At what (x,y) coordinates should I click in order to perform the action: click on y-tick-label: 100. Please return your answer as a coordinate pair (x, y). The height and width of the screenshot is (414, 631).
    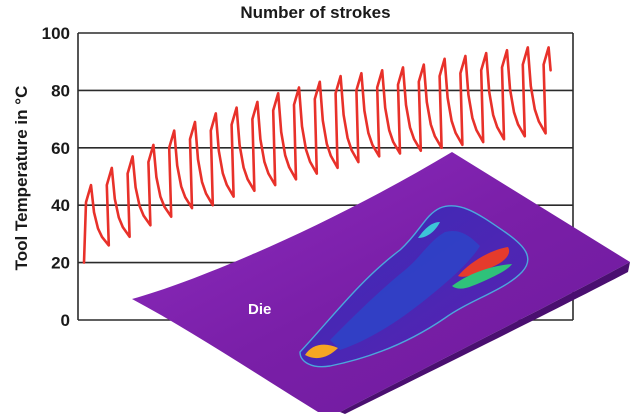
    Looking at the image, I should click on (56, 33).